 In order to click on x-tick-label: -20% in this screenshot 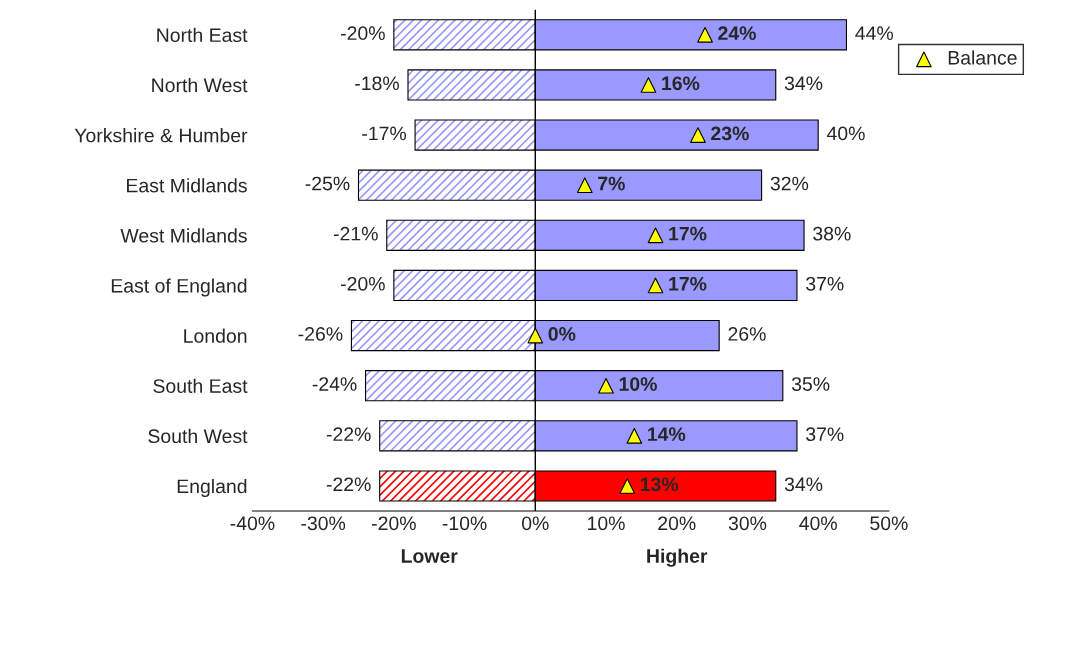, I will do `click(394, 523)`.